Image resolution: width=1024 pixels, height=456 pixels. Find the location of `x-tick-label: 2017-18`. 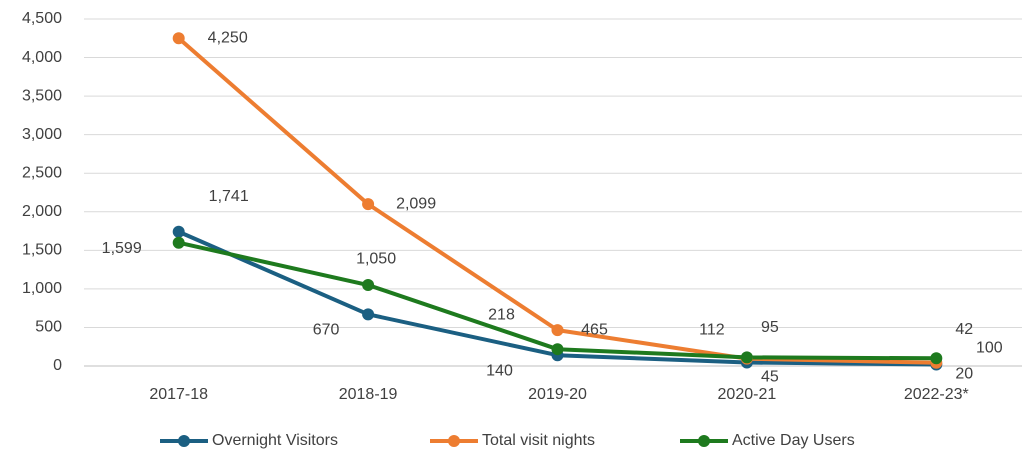

x-tick-label: 2017-18 is located at coordinates (178, 394).